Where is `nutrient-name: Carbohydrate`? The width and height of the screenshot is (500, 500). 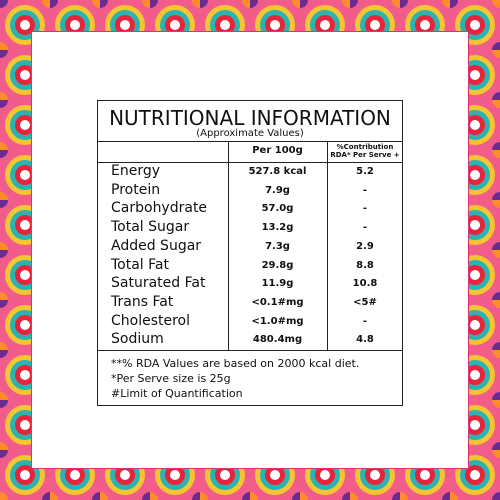 nutrient-name: Carbohydrate is located at coordinates (159, 208).